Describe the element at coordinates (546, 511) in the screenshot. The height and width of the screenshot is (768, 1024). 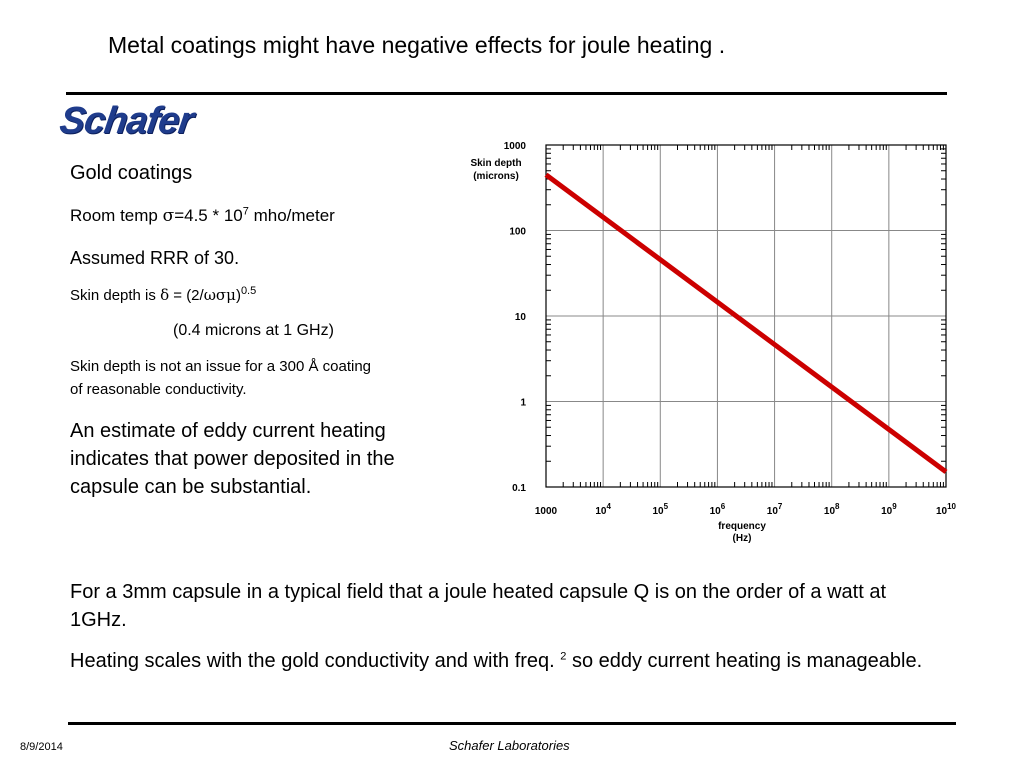
I see `x-tick-label: 1000` at that location.